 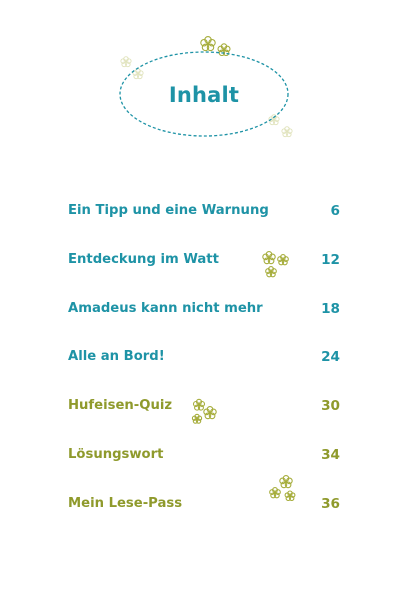 I want to click on toc-entry: Entdeckung im Watt 12, so click(x=206, y=260).